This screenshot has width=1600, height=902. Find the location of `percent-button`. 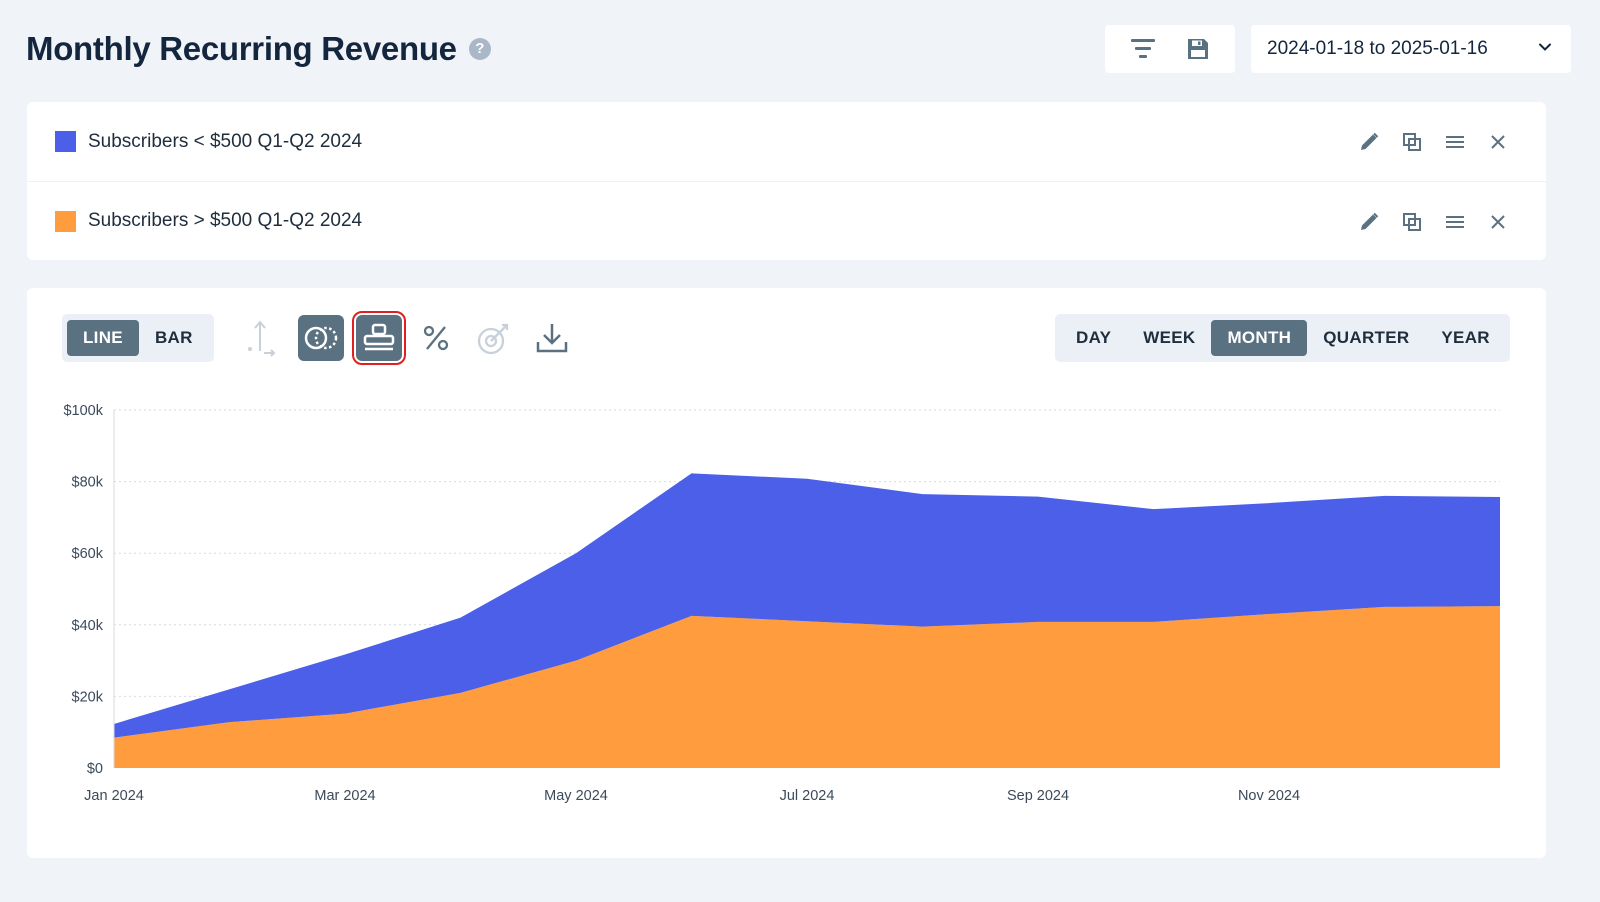

percent-button is located at coordinates (436, 338).